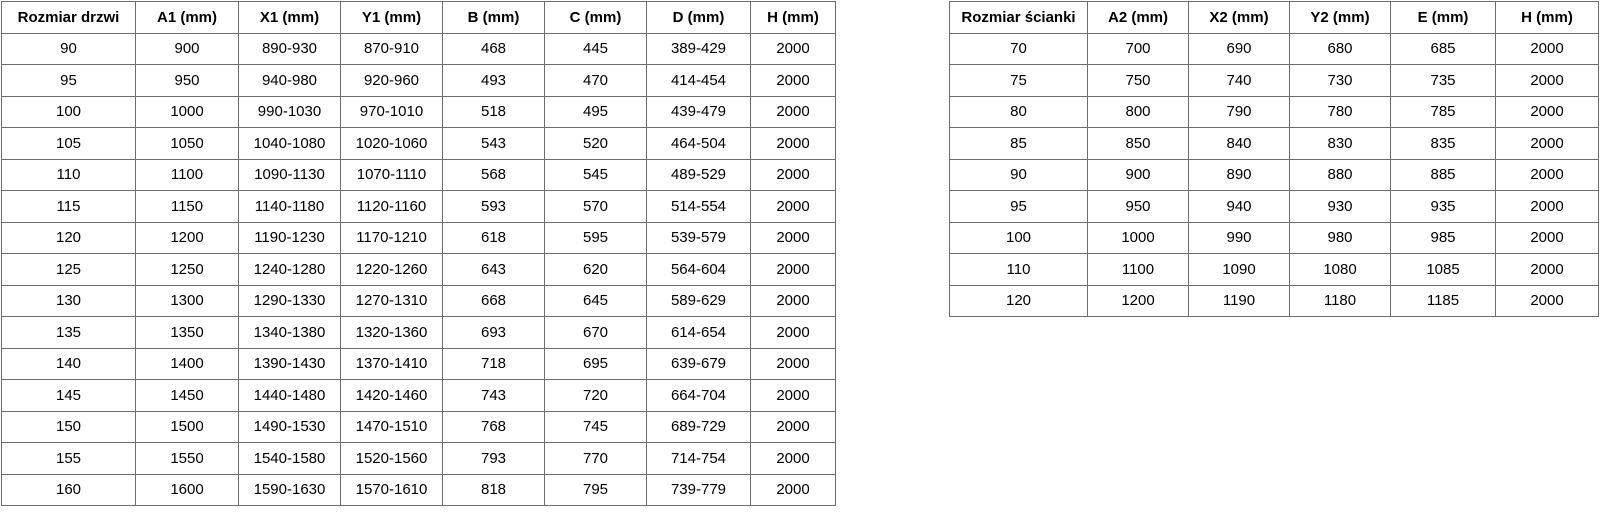  I want to click on table-cell: 493, so click(493, 80).